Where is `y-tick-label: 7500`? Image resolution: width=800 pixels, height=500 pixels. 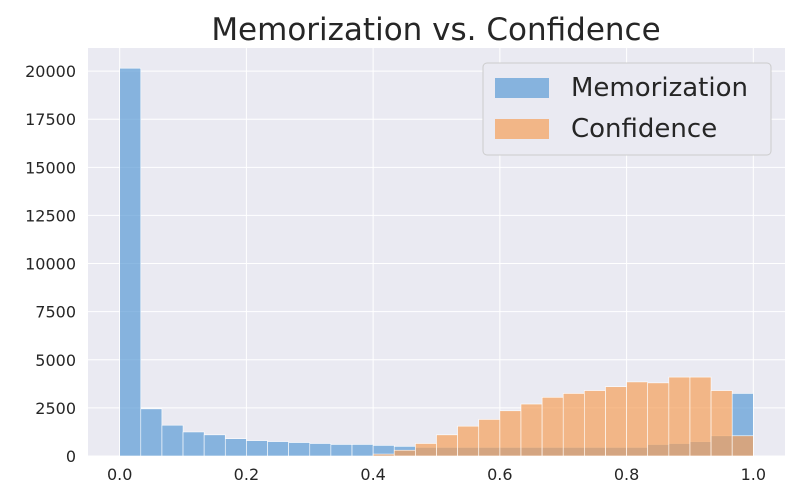
y-tick-label: 7500 is located at coordinates (55, 312).